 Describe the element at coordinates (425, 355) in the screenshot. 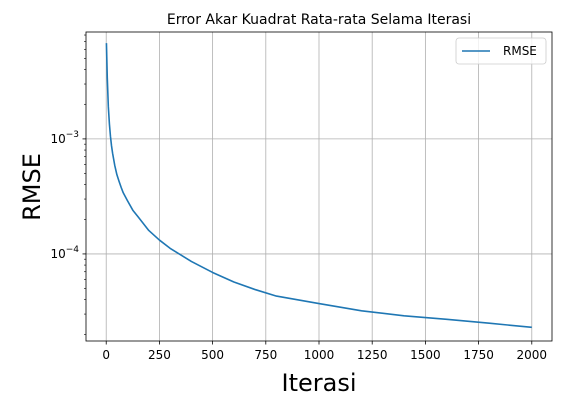

I see `x-tick-label: 1500` at that location.